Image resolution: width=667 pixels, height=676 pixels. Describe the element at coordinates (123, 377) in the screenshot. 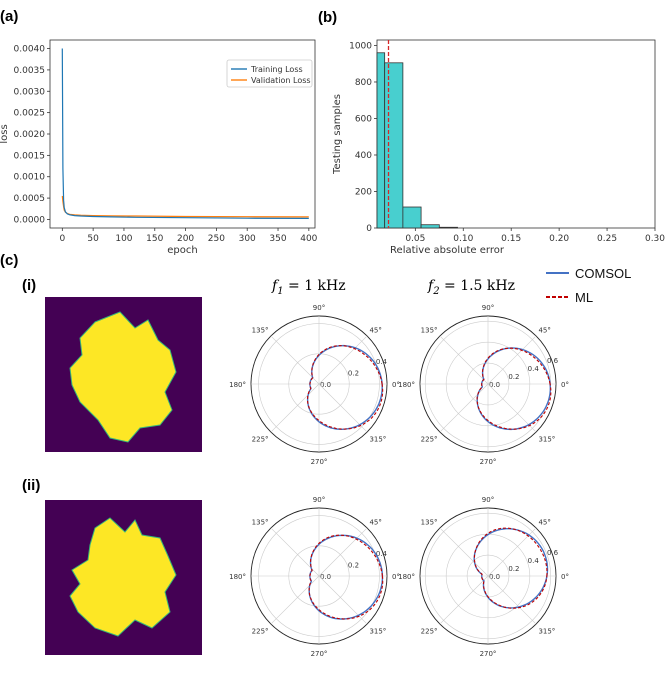

I see `shape-i` at that location.